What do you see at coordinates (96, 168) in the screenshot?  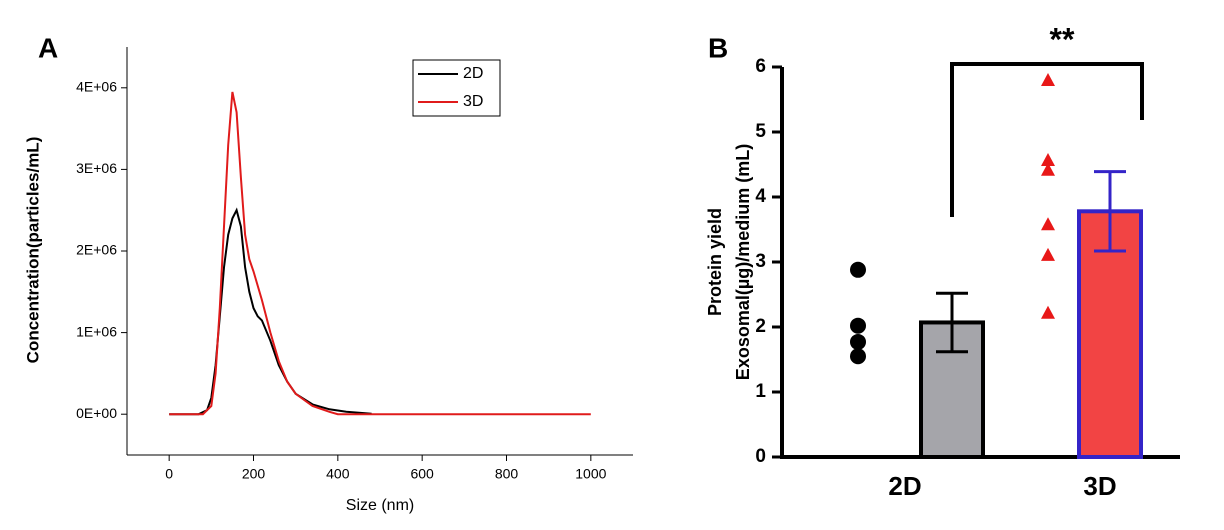 I see `y-tick-label: 3E+06` at bounding box center [96, 168].